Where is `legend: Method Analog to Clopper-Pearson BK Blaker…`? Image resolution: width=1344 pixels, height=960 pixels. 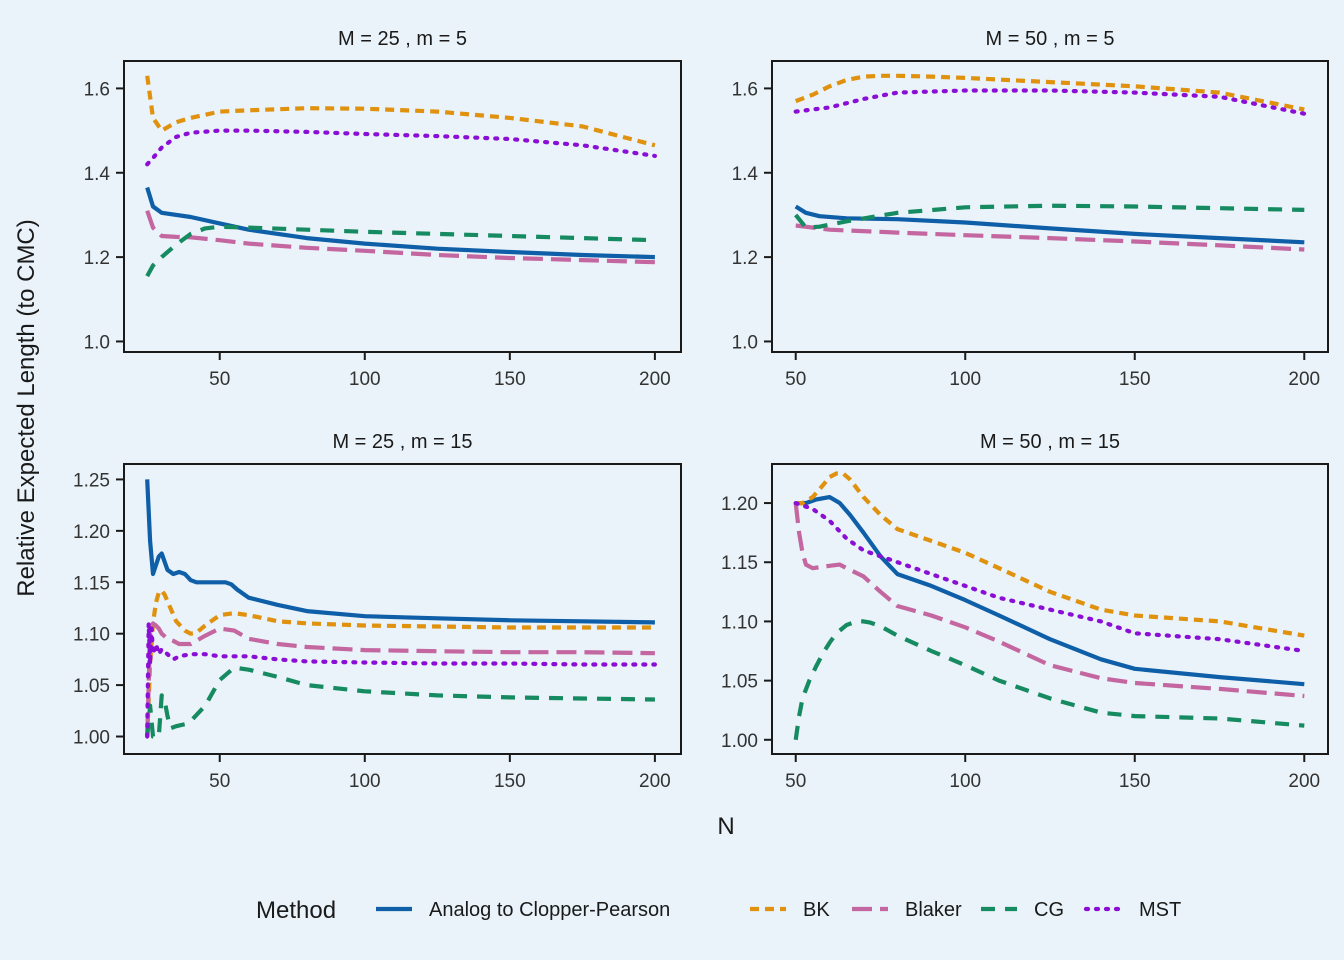 legend: Method Analog to Clopper-Pearson BK Blaker… is located at coordinates (718, 910).